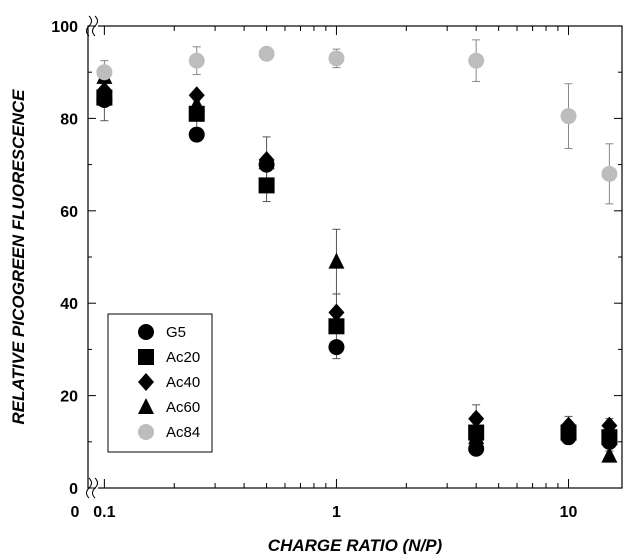 This screenshot has height=554, width=636. I want to click on x-tick-label: 1, so click(336, 512).